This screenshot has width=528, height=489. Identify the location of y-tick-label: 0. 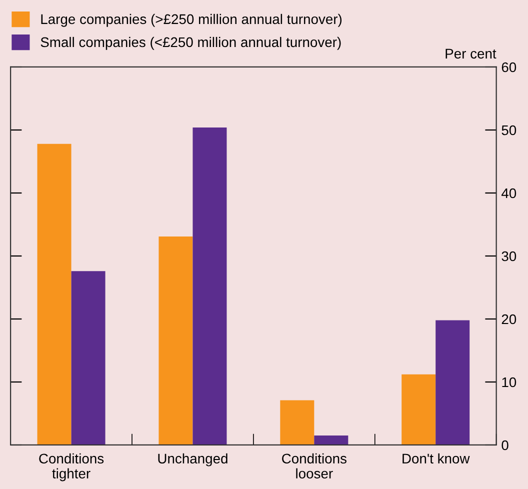
(505, 445).